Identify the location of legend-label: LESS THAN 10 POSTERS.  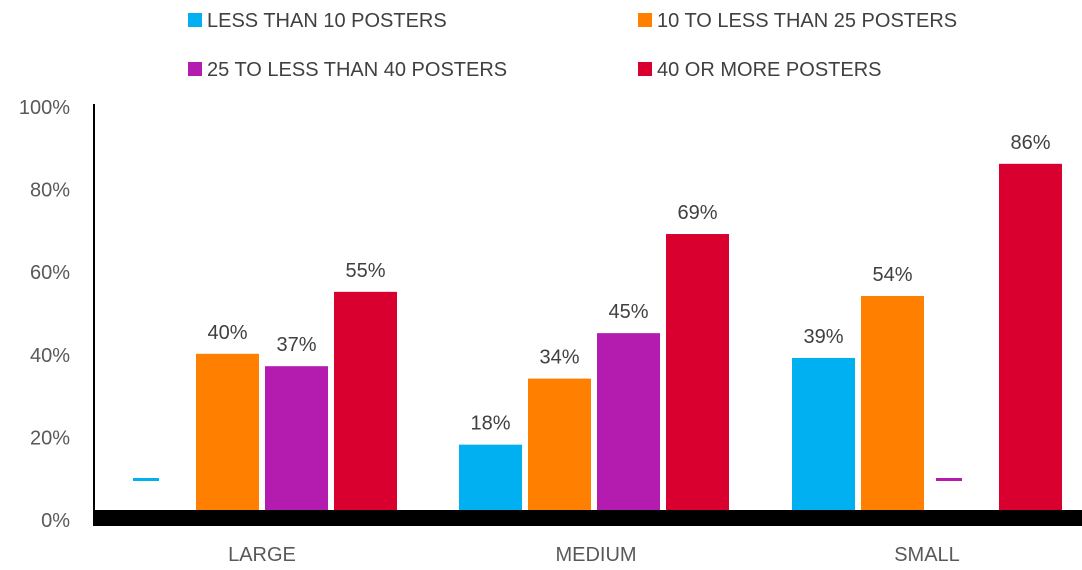
(327, 21).